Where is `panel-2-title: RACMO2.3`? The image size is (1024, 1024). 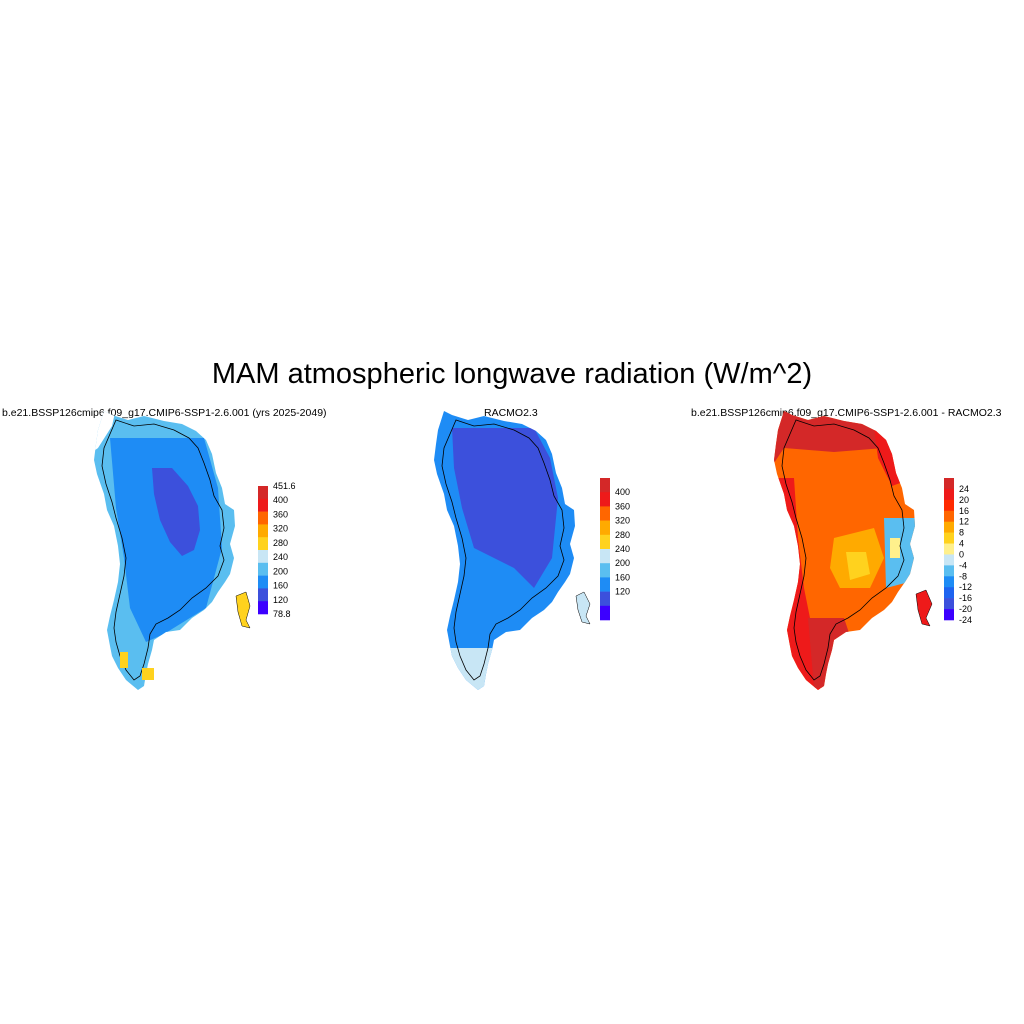
panel-2-title: RACMO2.3 is located at coordinates (511, 413).